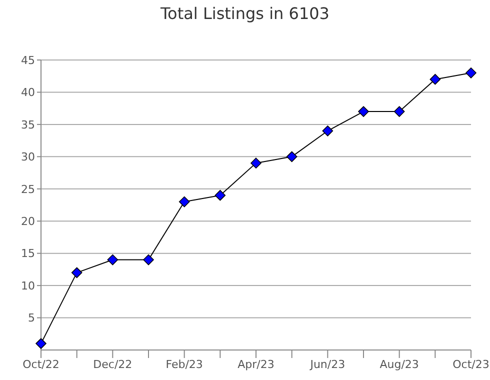 The height and width of the screenshot is (380, 490). I want to click on x-tick-label: Oct/23, so click(471, 364).